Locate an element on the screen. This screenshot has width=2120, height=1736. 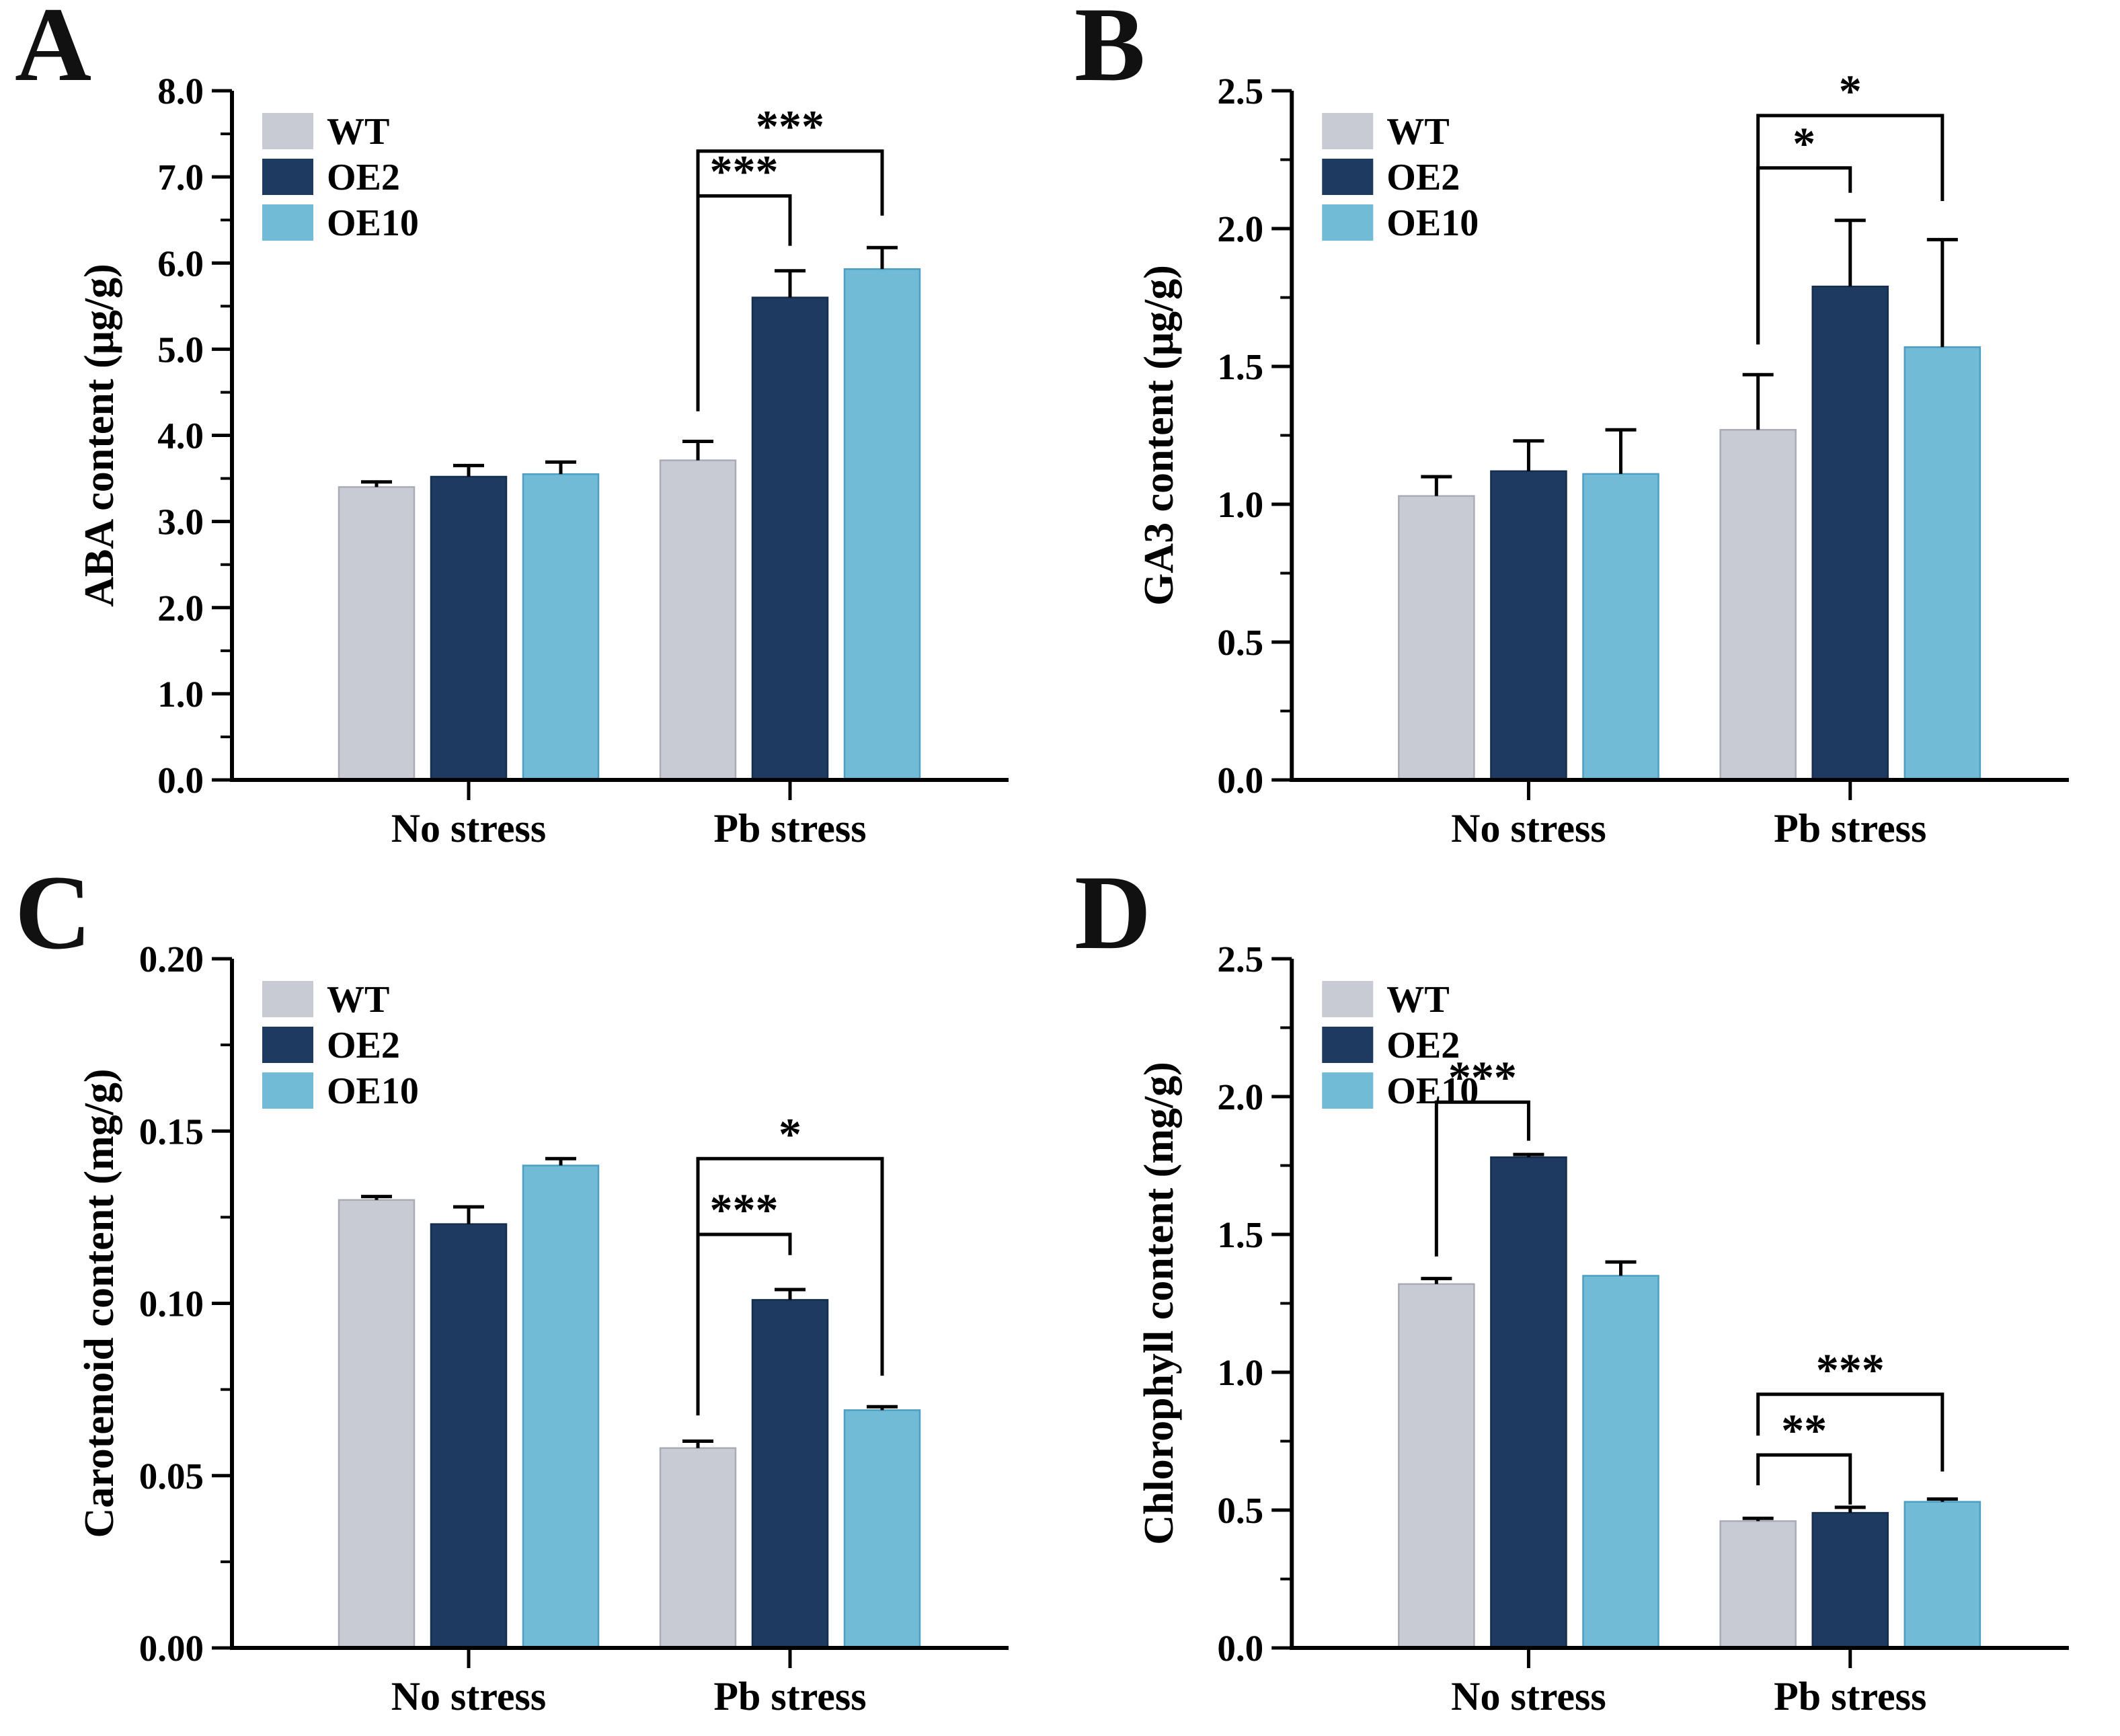
panel-letter-A: A is located at coordinates (53, 52).